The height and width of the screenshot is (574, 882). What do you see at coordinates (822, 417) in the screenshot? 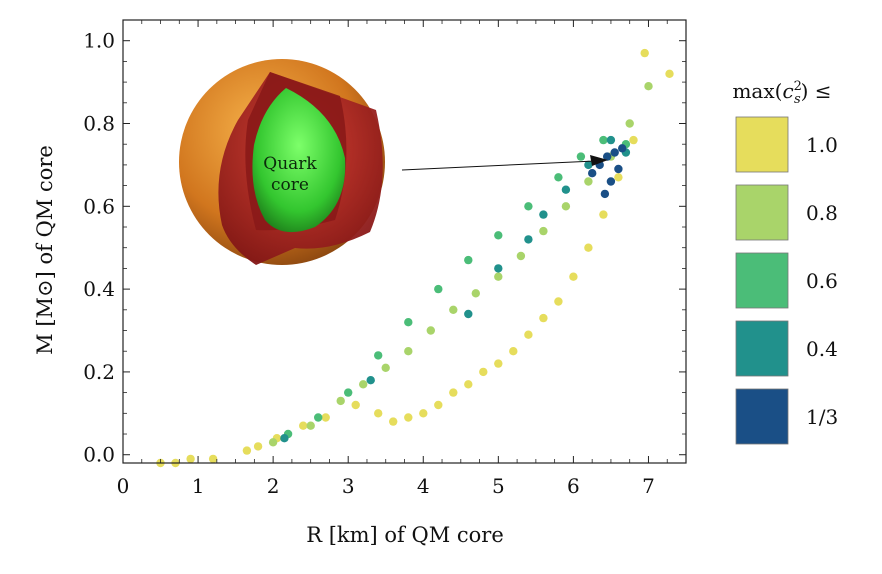
I see `legend-label: 1/3` at bounding box center [822, 417].